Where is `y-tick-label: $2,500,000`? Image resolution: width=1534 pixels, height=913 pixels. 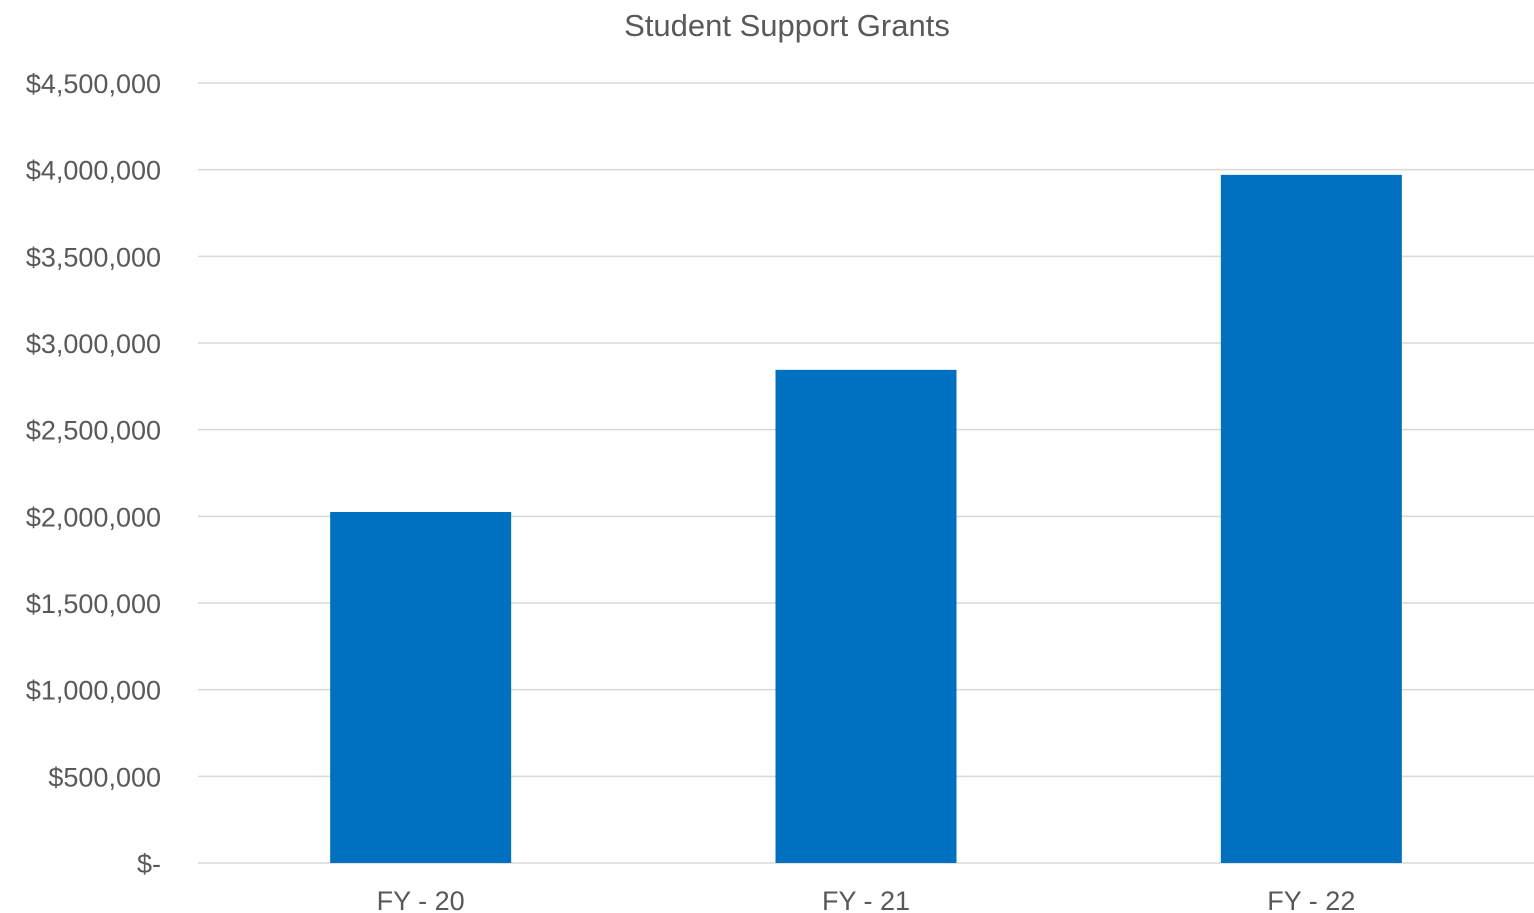 y-tick-label: $2,500,000 is located at coordinates (93, 431).